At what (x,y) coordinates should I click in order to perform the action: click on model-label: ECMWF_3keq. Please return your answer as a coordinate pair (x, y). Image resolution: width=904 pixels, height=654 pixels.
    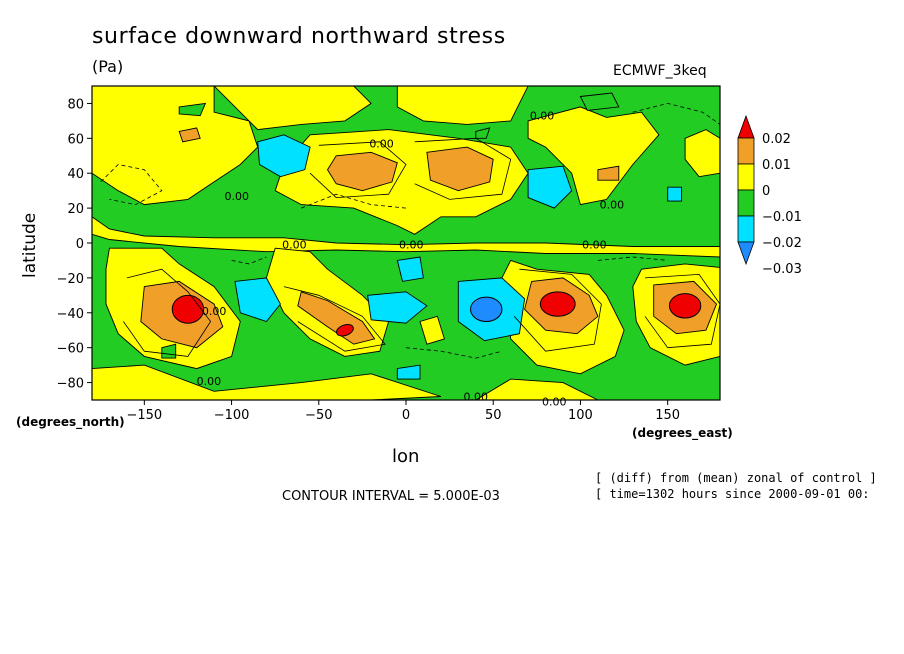
    Looking at the image, I should click on (660, 71).